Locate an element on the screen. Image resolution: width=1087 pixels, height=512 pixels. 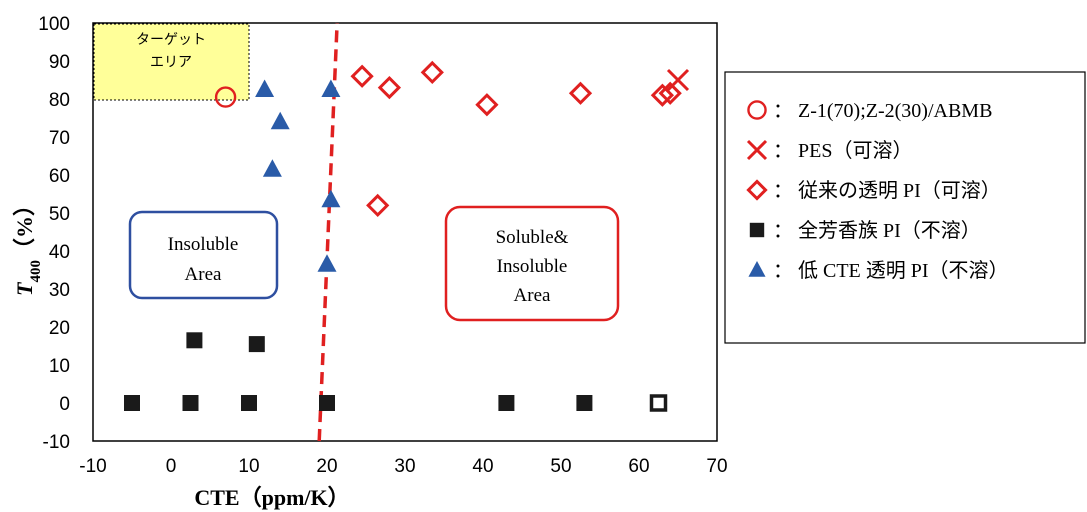
soluble-region-label-line2: Insoluble is located at coordinates (532, 266).